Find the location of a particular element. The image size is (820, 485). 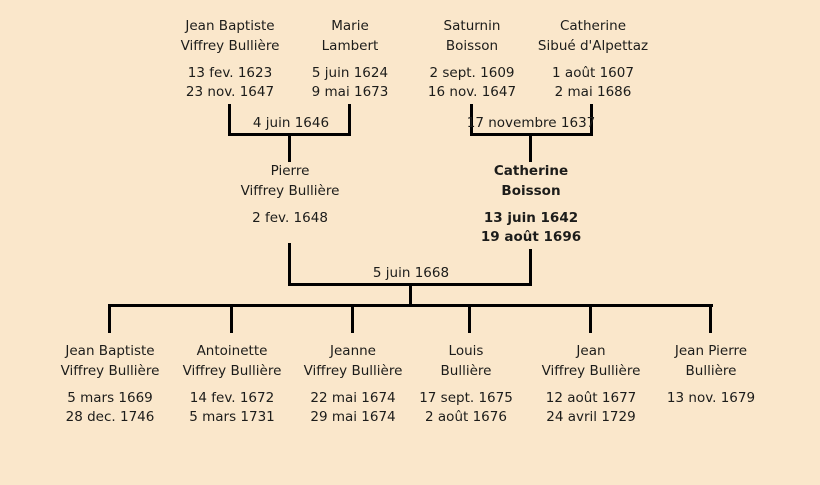

sibling-bus-line is located at coordinates (410, 305).